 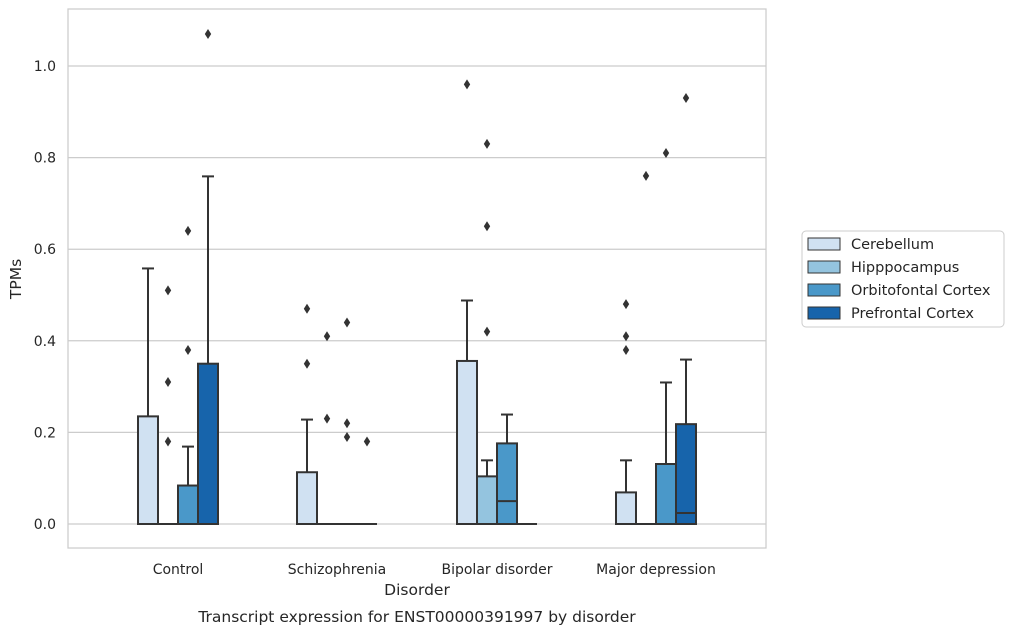 I want to click on legend-frame, so click(x=903, y=279).